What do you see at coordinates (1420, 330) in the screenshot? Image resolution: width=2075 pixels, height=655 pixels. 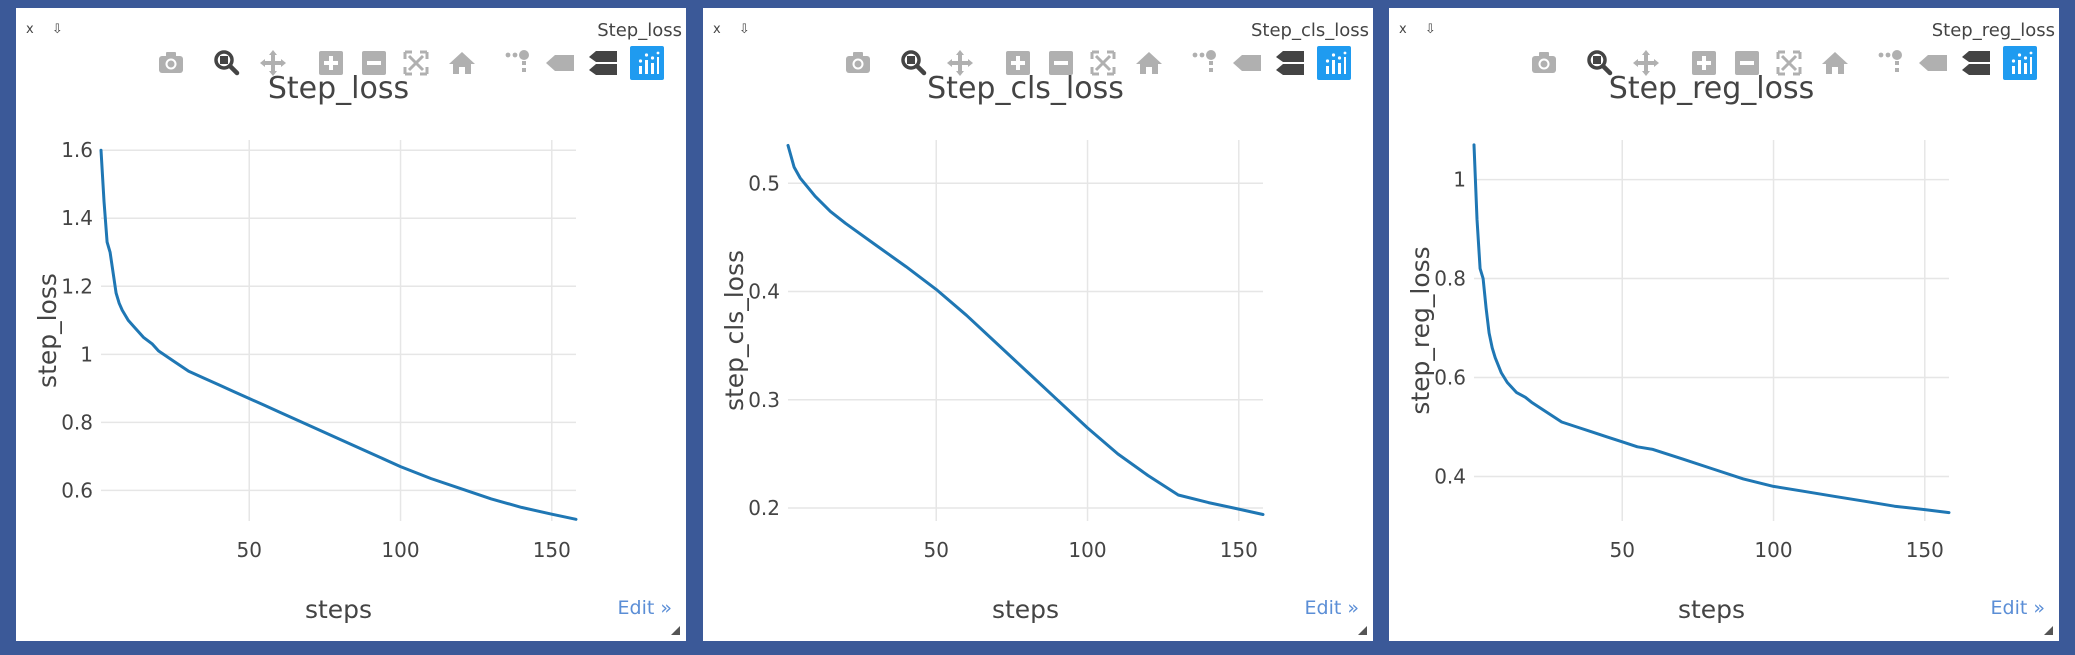 I see `y-axis-title: step_reg_loss` at bounding box center [1420, 330].